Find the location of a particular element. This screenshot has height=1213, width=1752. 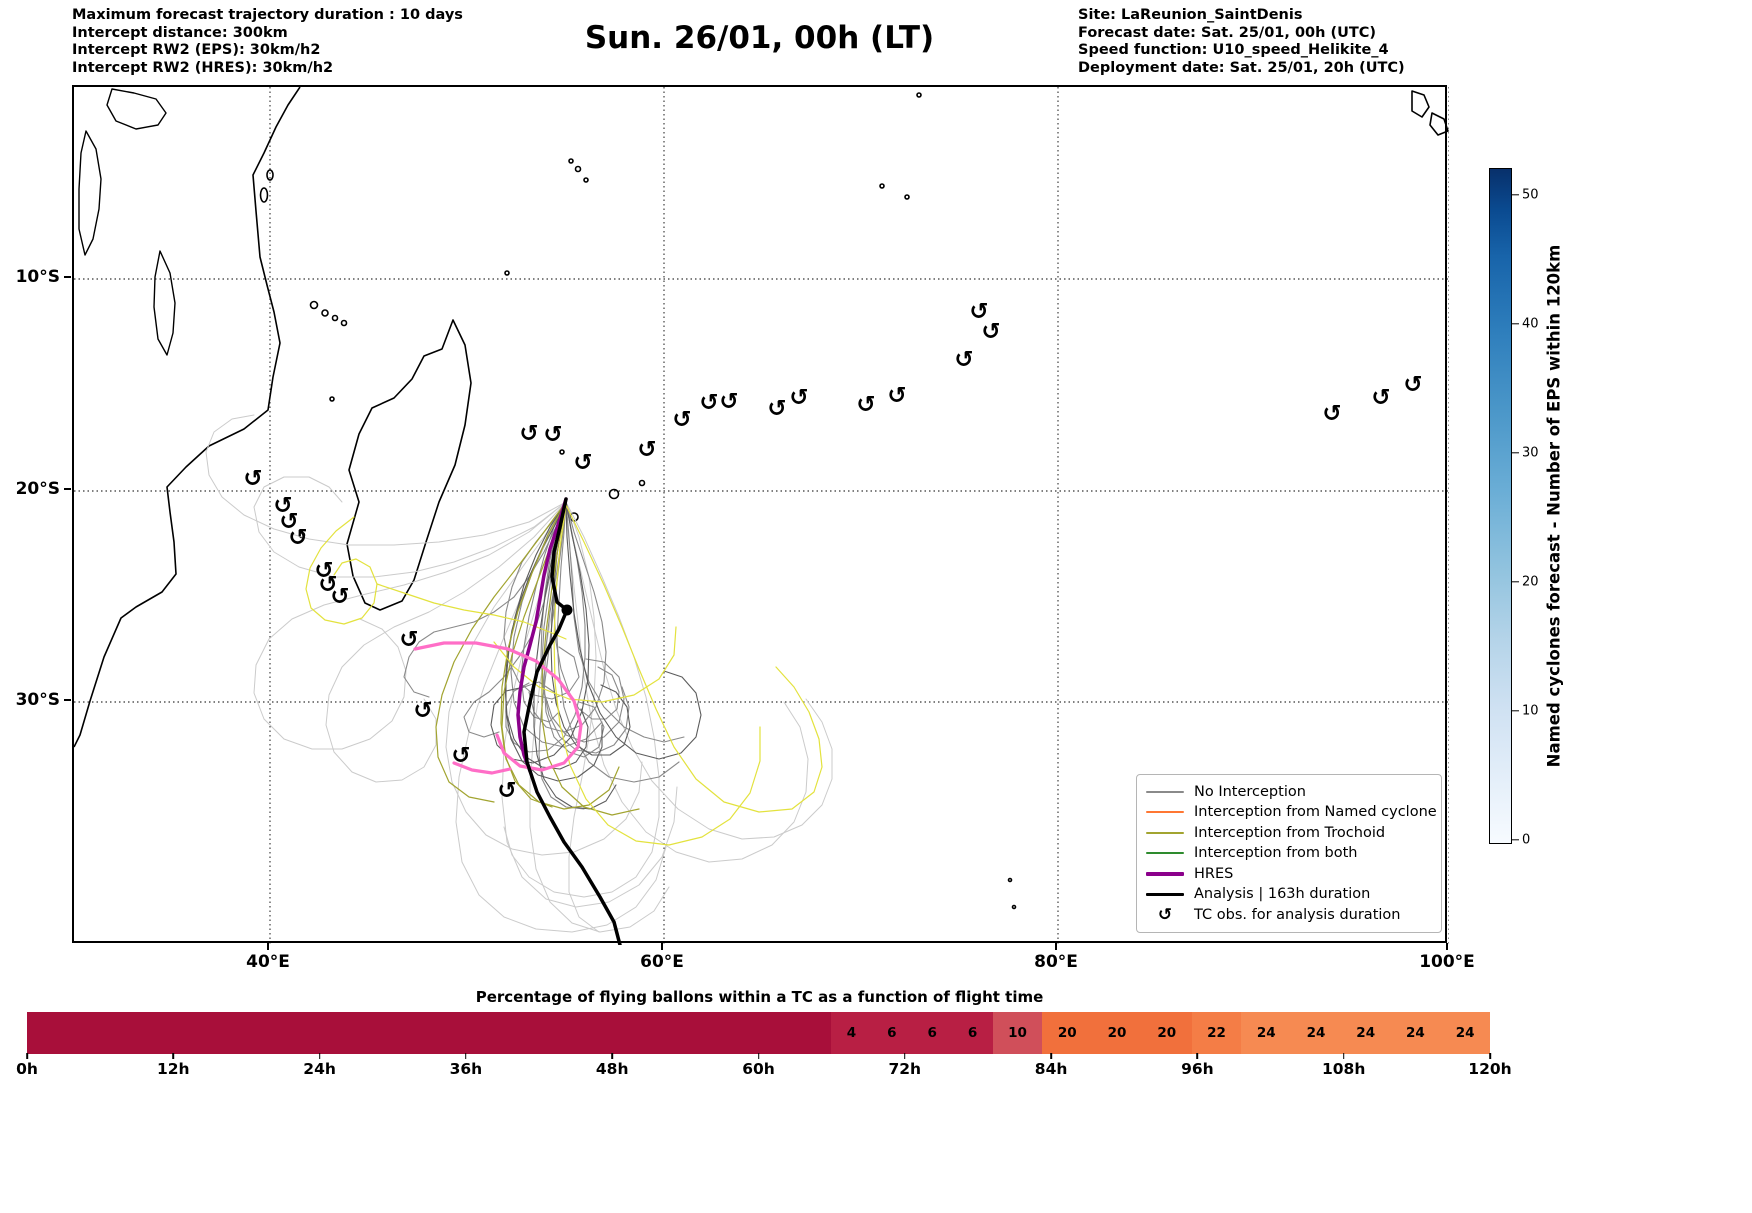

balloon-bar-segment: 4 is located at coordinates (851, 1033).